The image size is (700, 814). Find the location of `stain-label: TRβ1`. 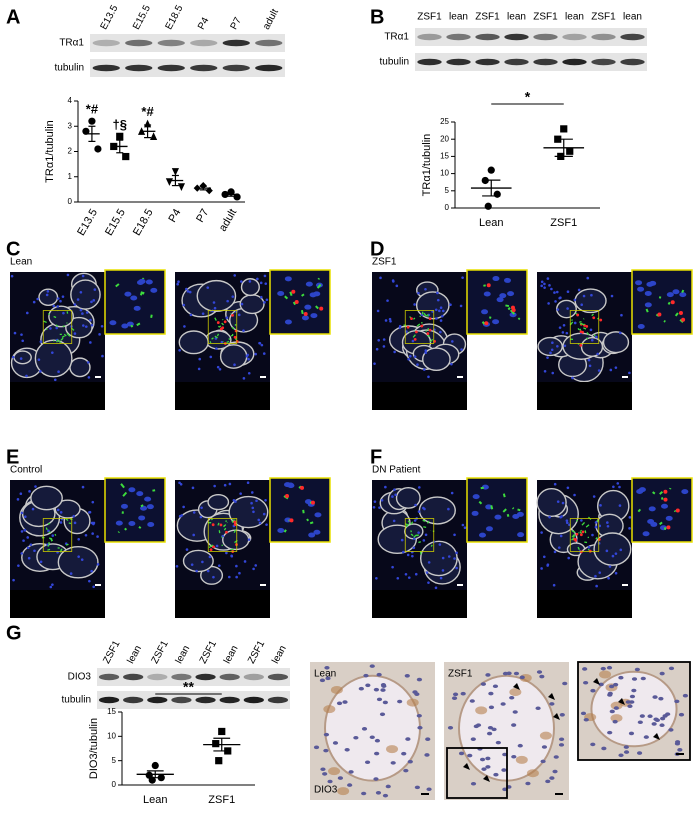

stain-label: TRβ1 is located at coordinates (570, 598).